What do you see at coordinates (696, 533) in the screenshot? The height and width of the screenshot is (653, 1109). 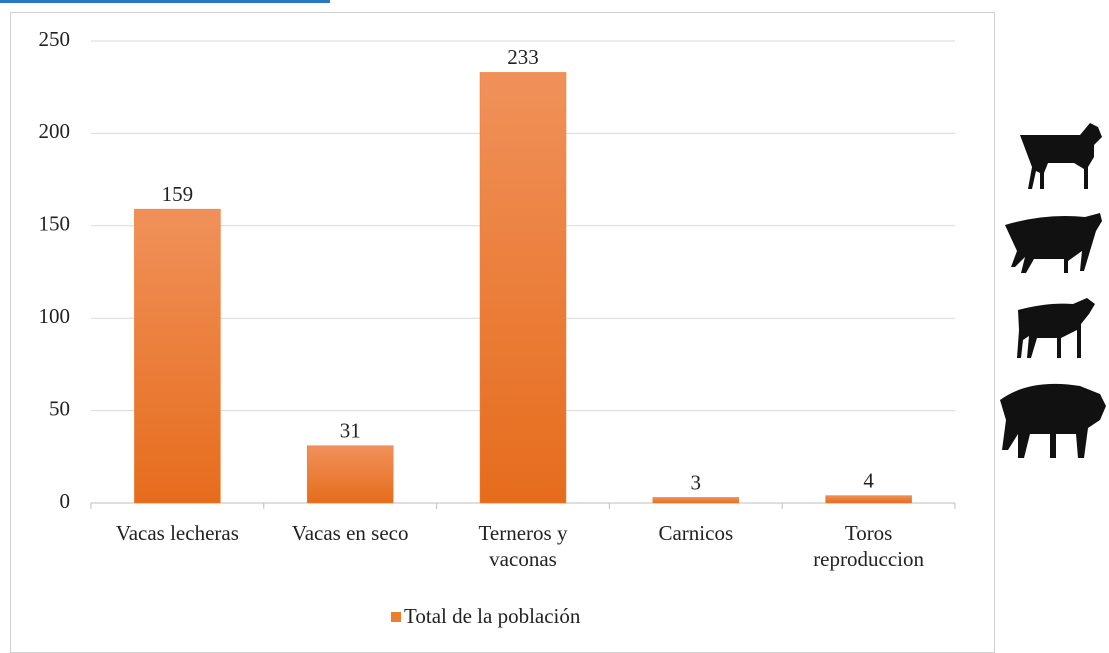 I see `x-tick-label: Carnicos` at bounding box center [696, 533].